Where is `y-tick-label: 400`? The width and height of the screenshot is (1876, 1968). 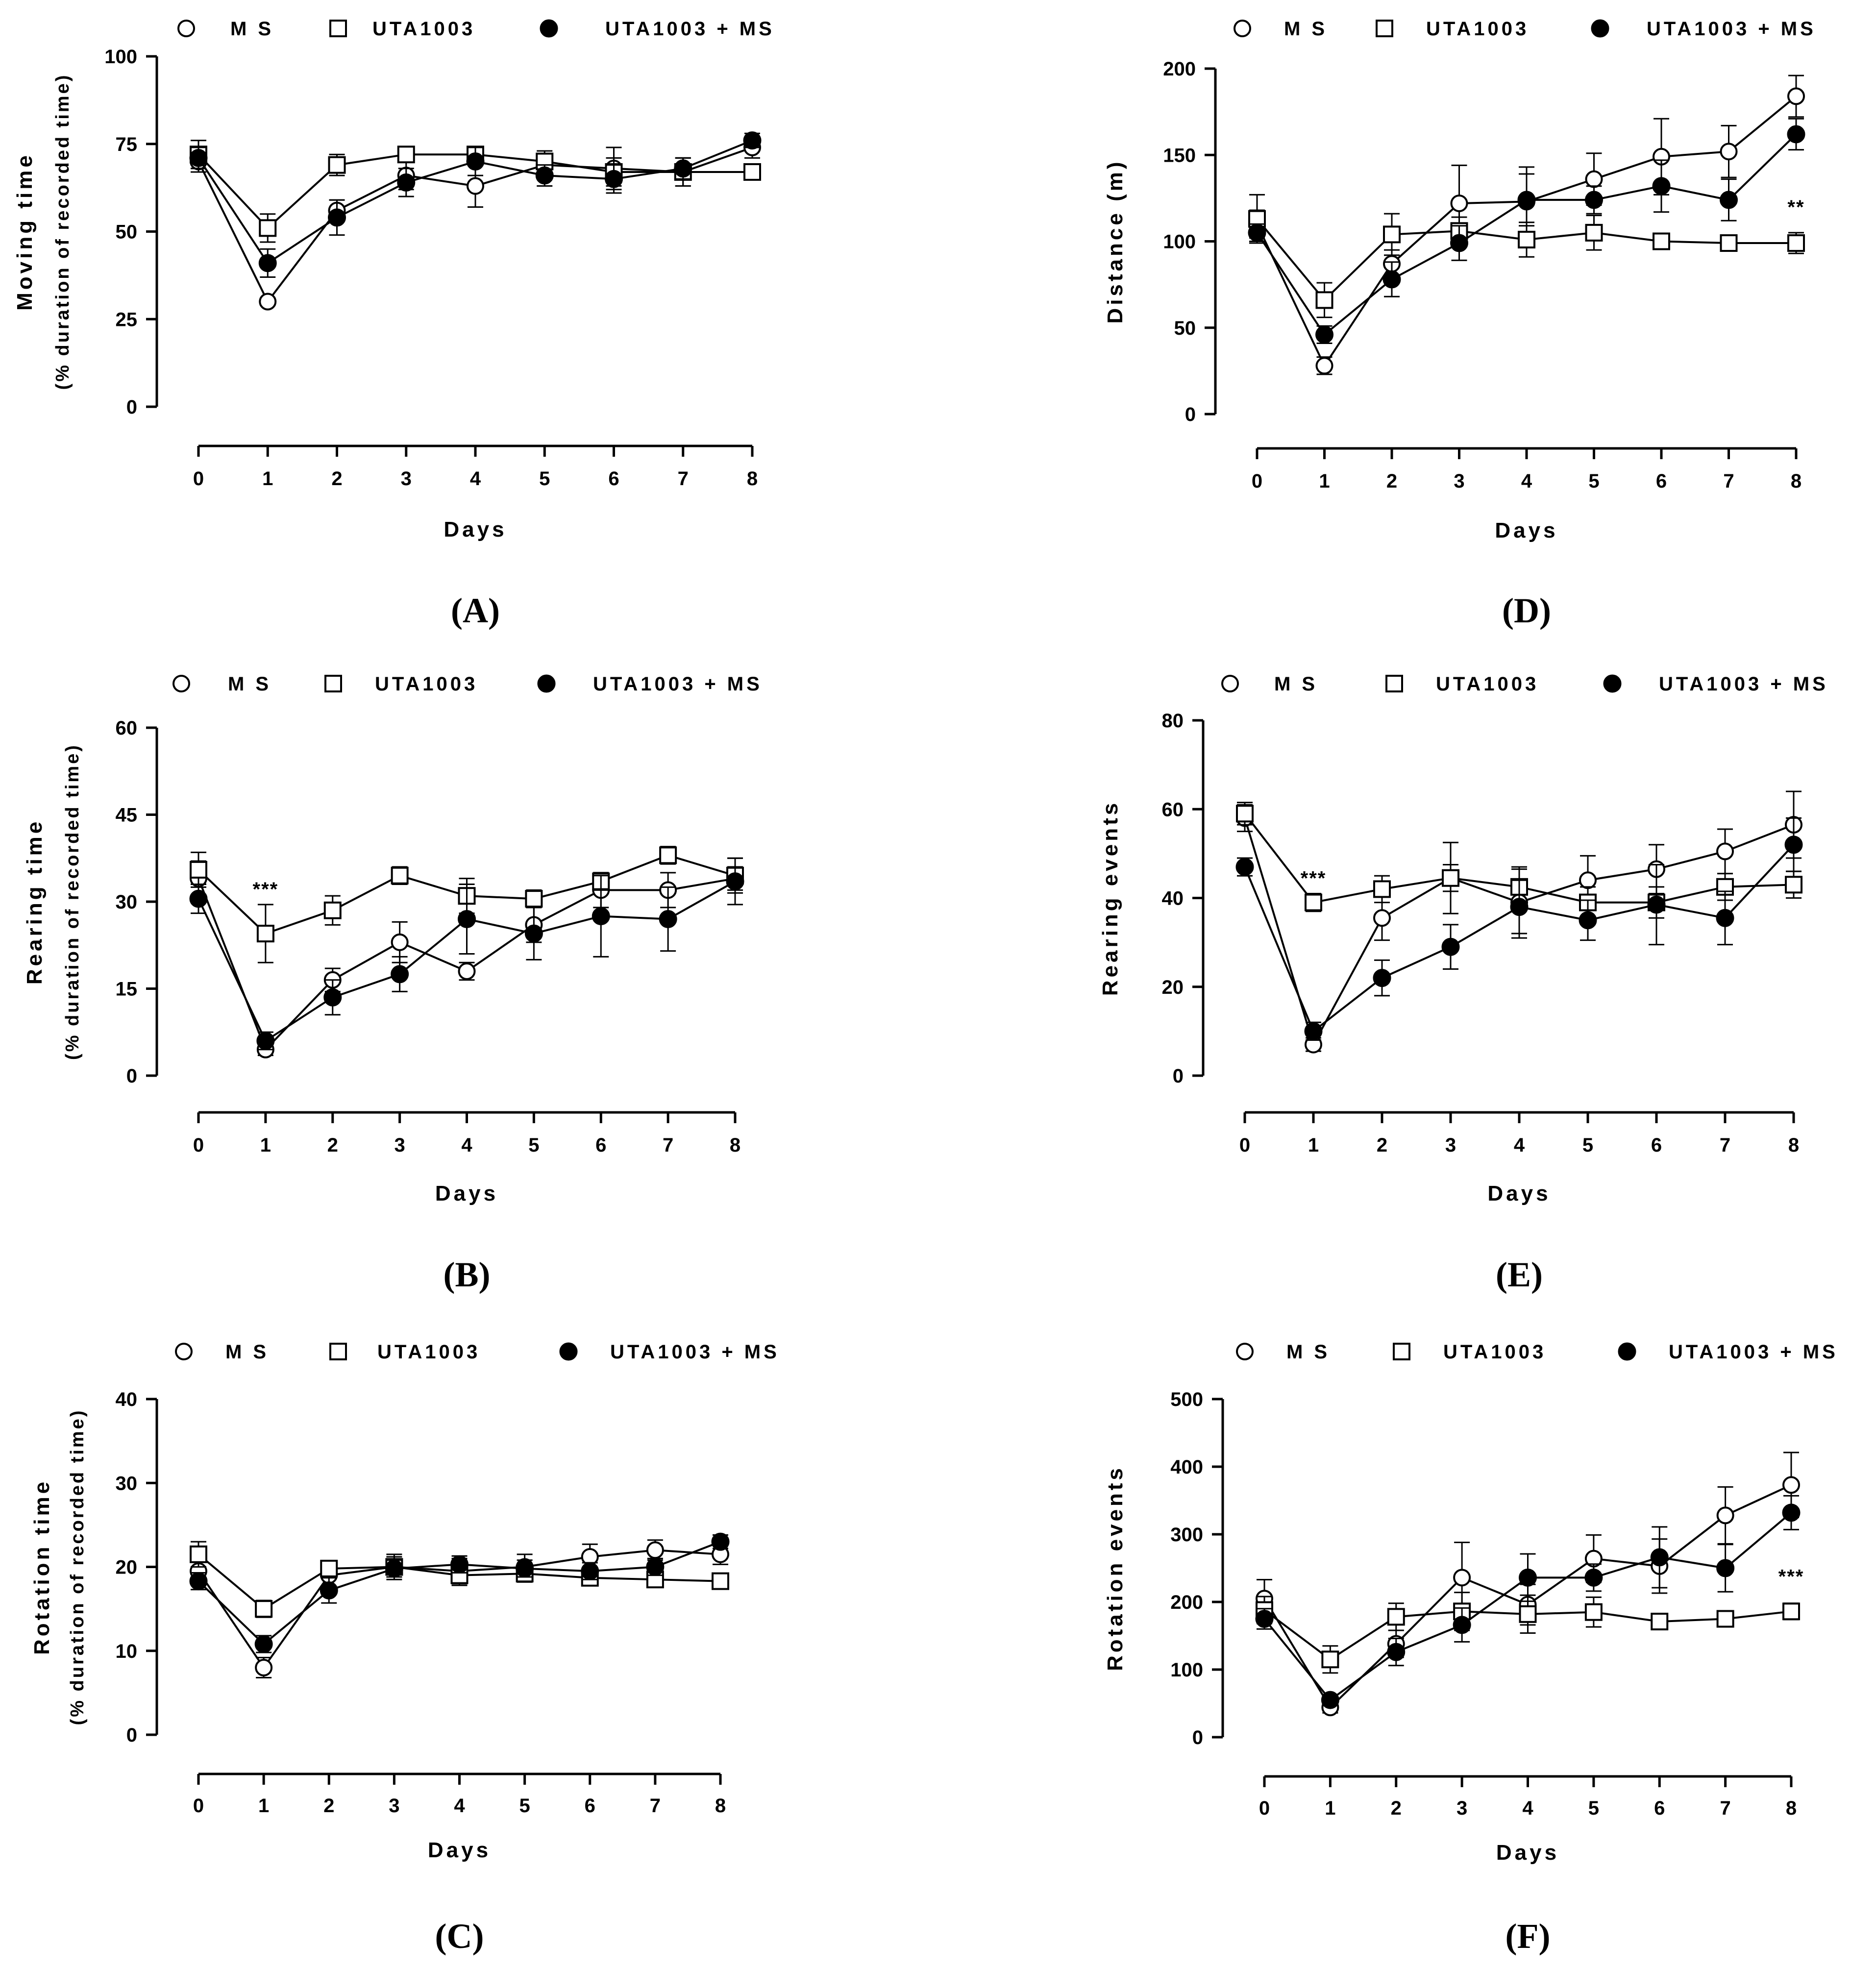
y-tick-label: 400 is located at coordinates (1186, 1467).